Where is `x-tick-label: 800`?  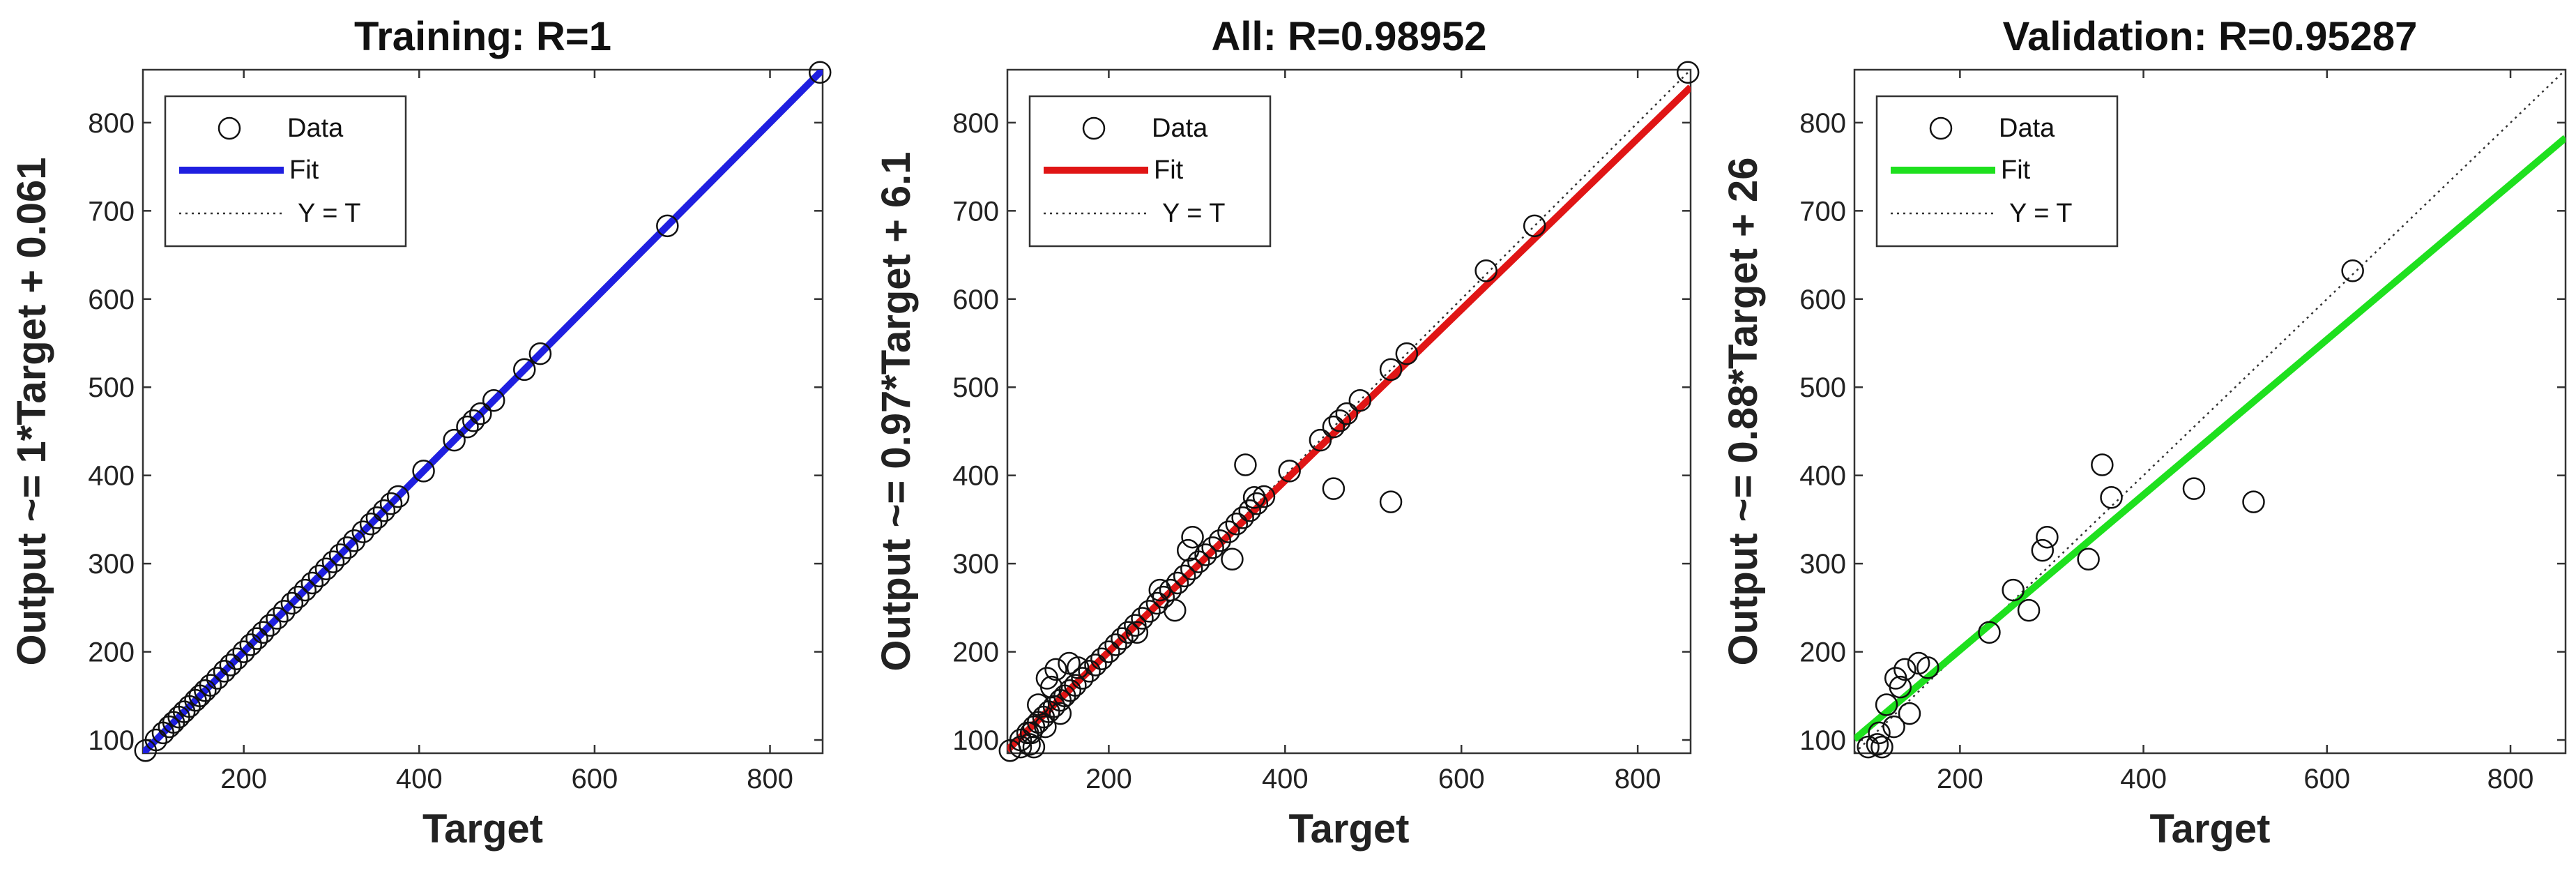
x-tick-label: 800 is located at coordinates (2510, 779).